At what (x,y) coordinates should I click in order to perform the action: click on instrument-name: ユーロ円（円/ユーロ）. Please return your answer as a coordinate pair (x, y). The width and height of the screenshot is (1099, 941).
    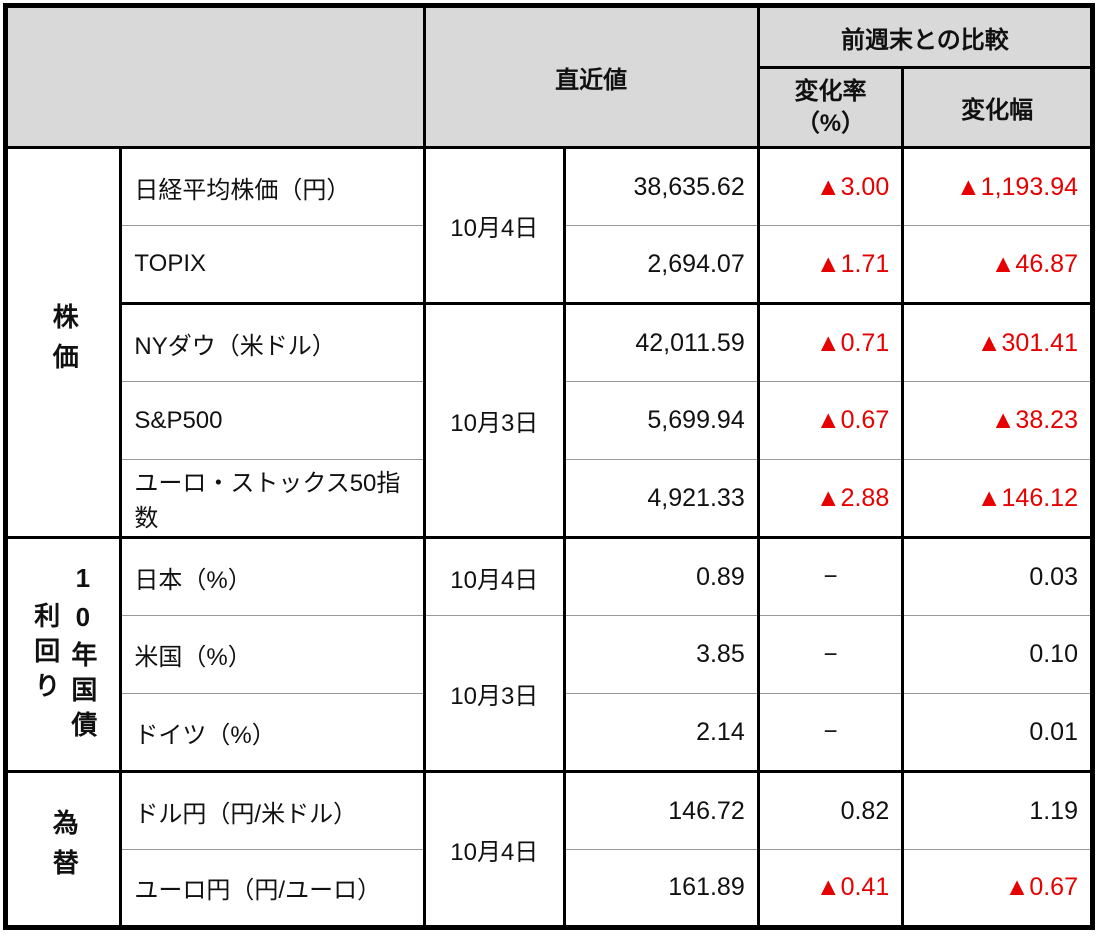
    Looking at the image, I should click on (272, 888).